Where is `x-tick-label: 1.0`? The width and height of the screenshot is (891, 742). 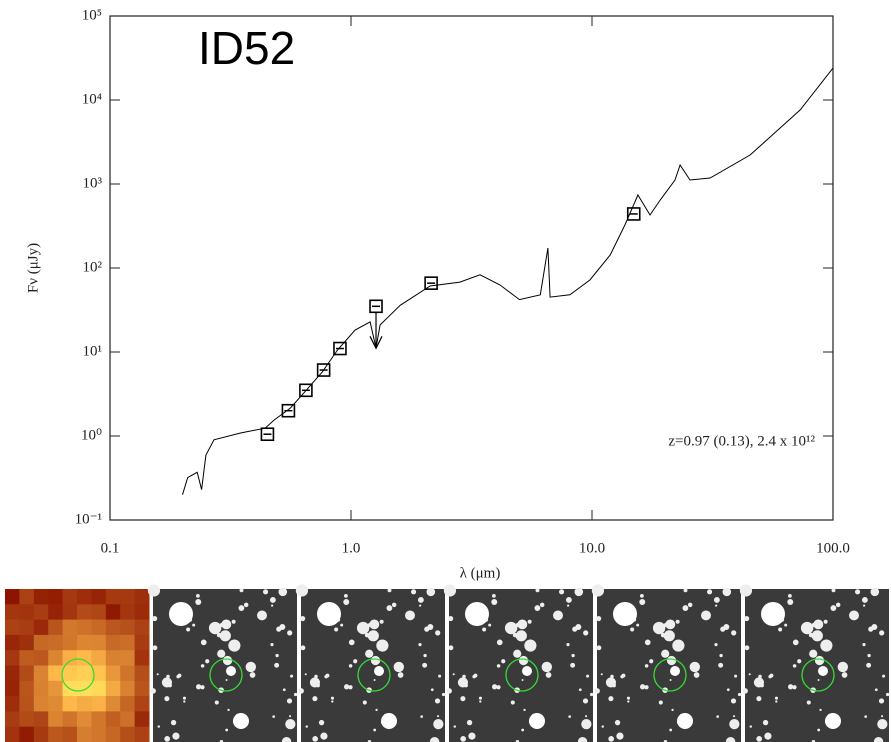 x-tick-label: 1.0 is located at coordinates (351, 548).